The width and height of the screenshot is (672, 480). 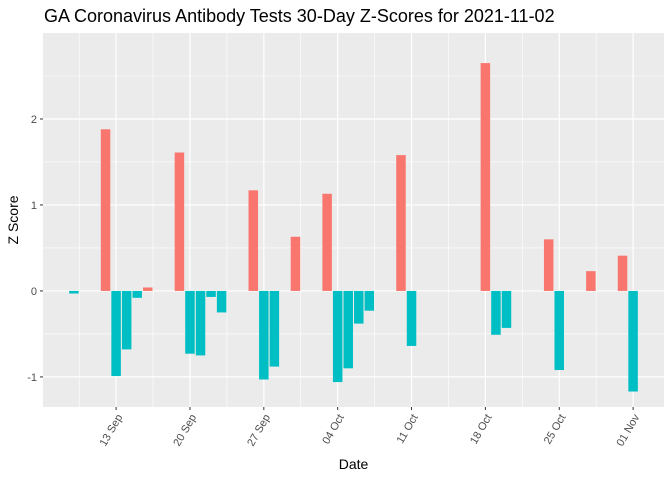 I want to click on x-tick-label: 20 Sep, so click(x=185, y=430).